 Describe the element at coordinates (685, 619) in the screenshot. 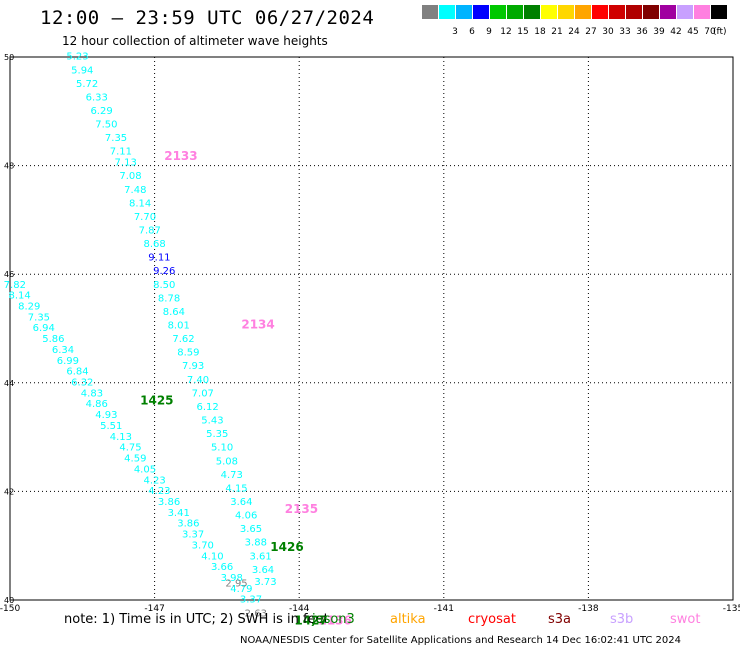

I see `mission-label-swot: swot` at that location.